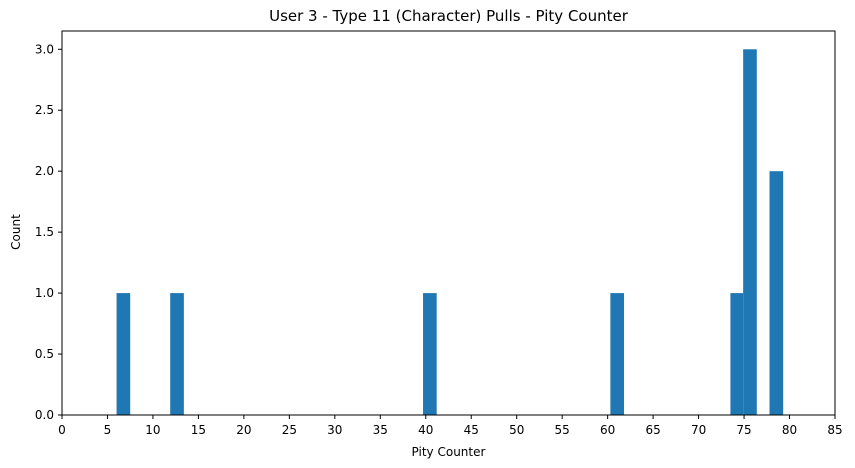 The height and width of the screenshot is (468, 855). What do you see at coordinates (380, 430) in the screenshot?
I see `x-tick-label: 35` at bounding box center [380, 430].